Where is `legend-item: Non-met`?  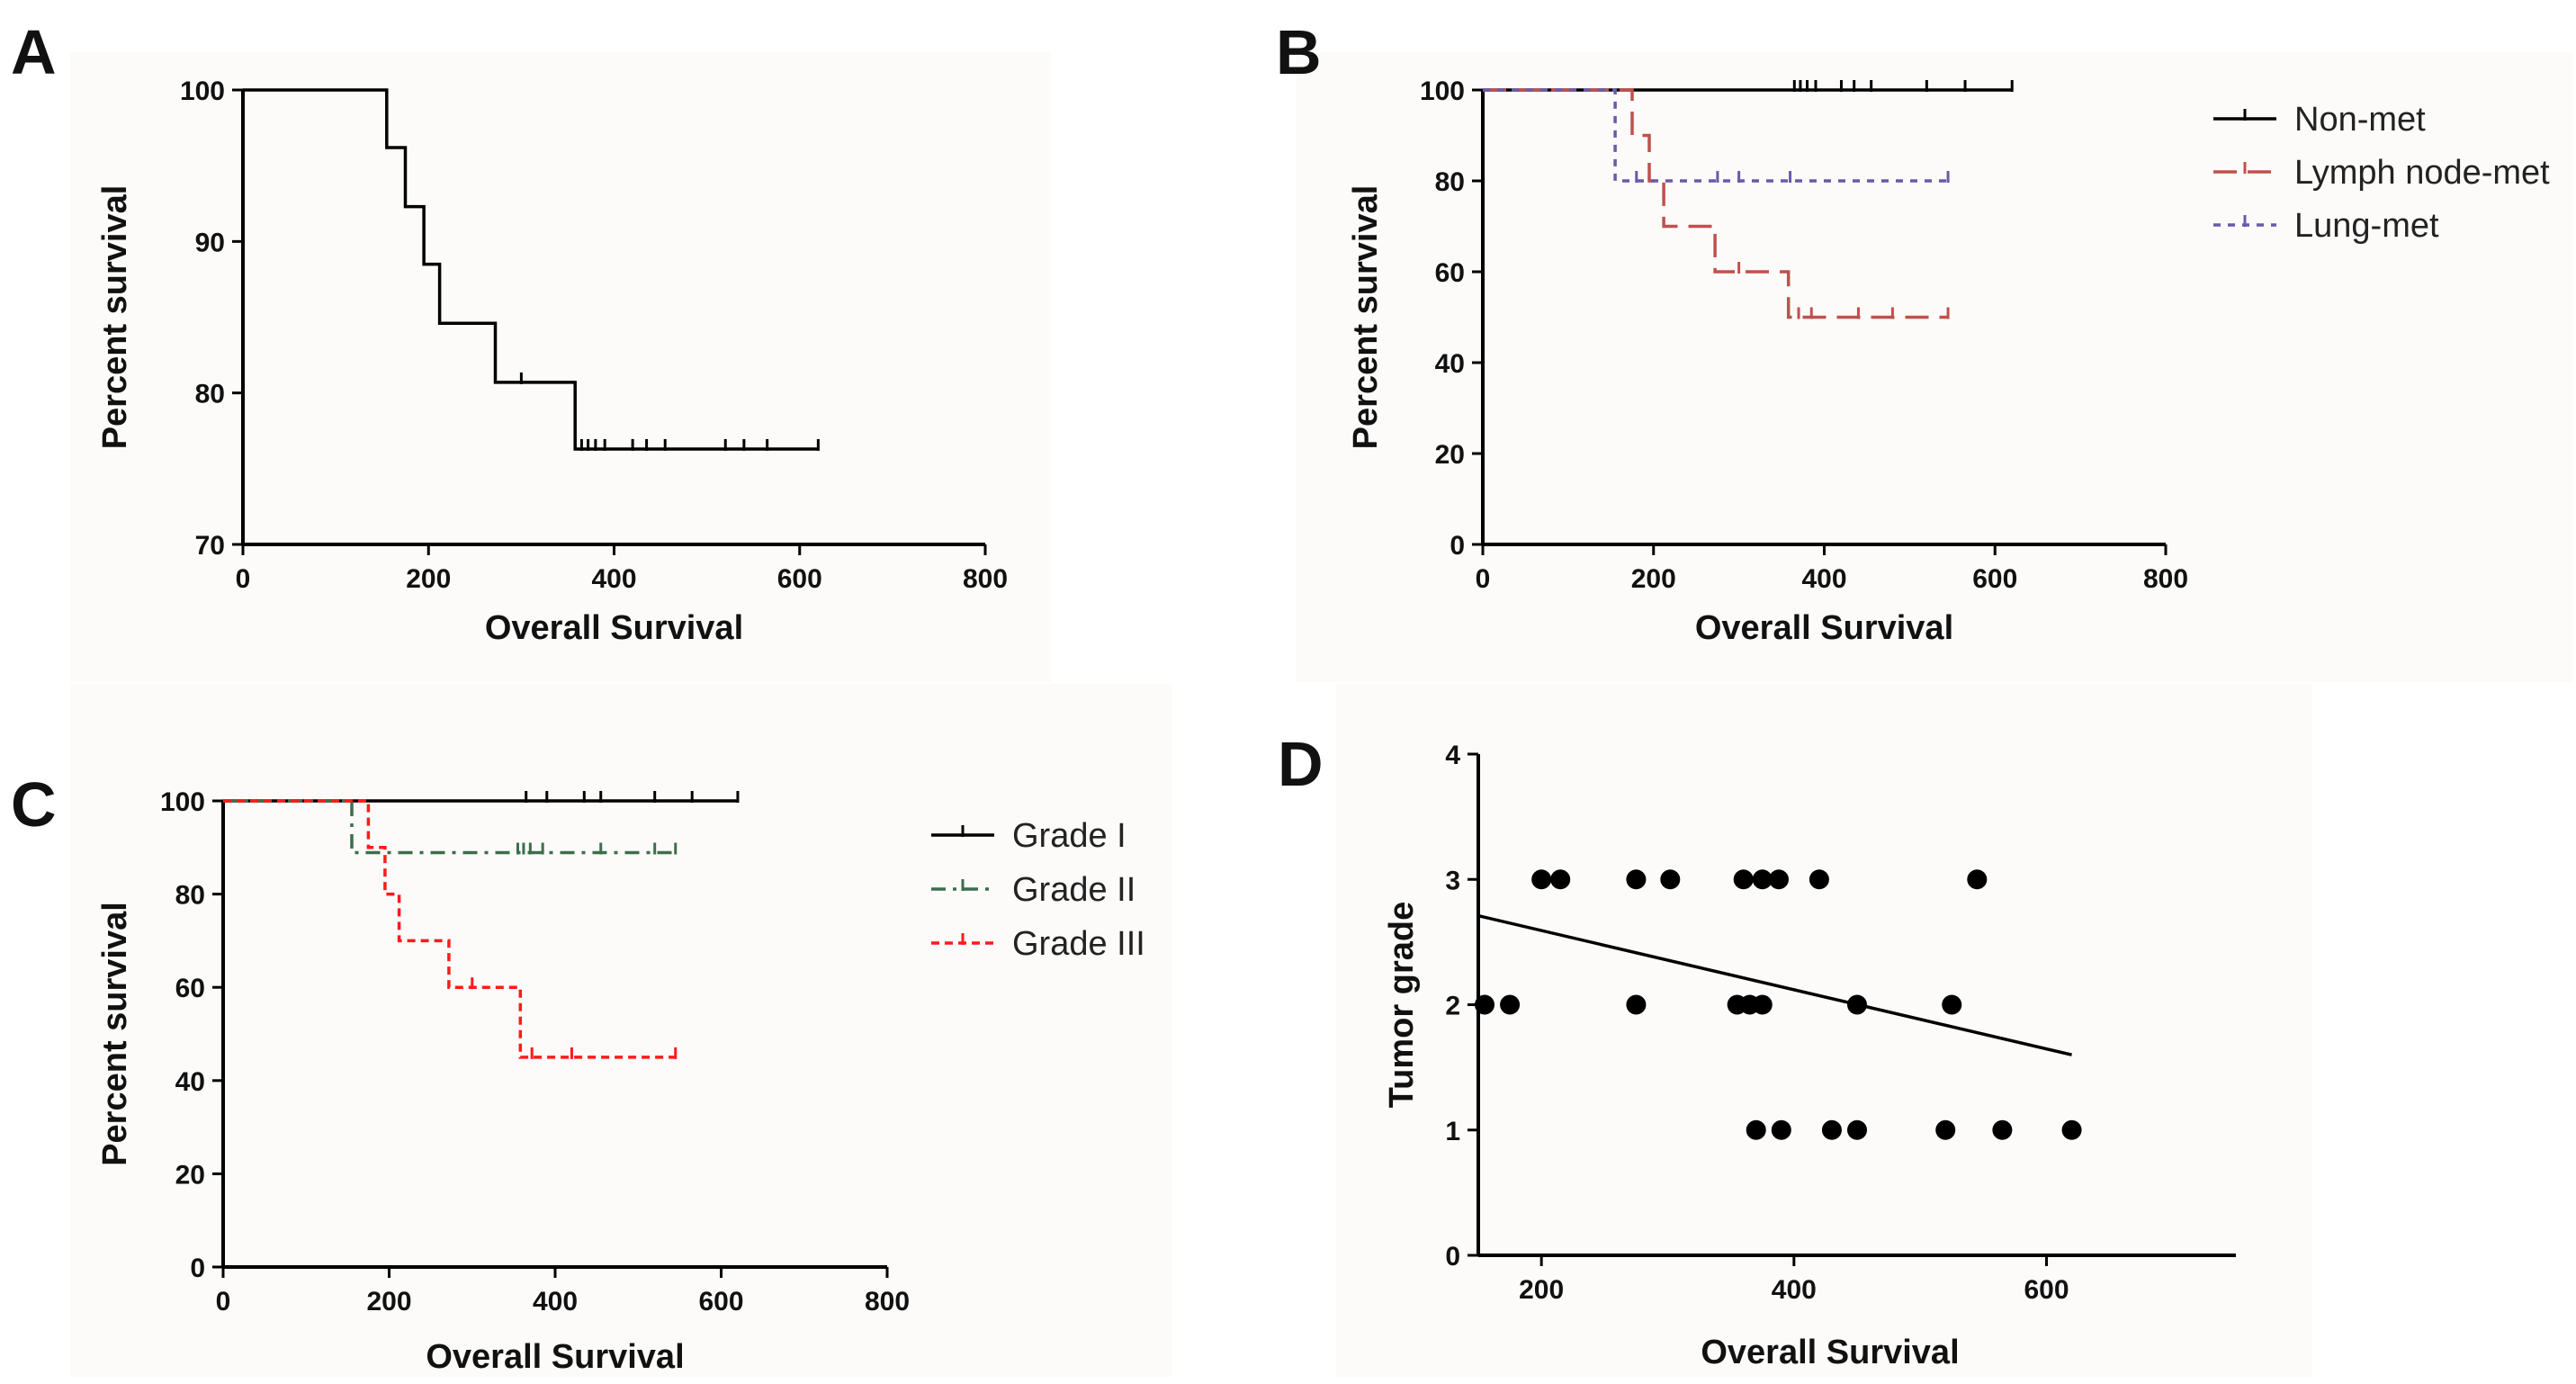 legend-item: Non-met is located at coordinates (2320, 120).